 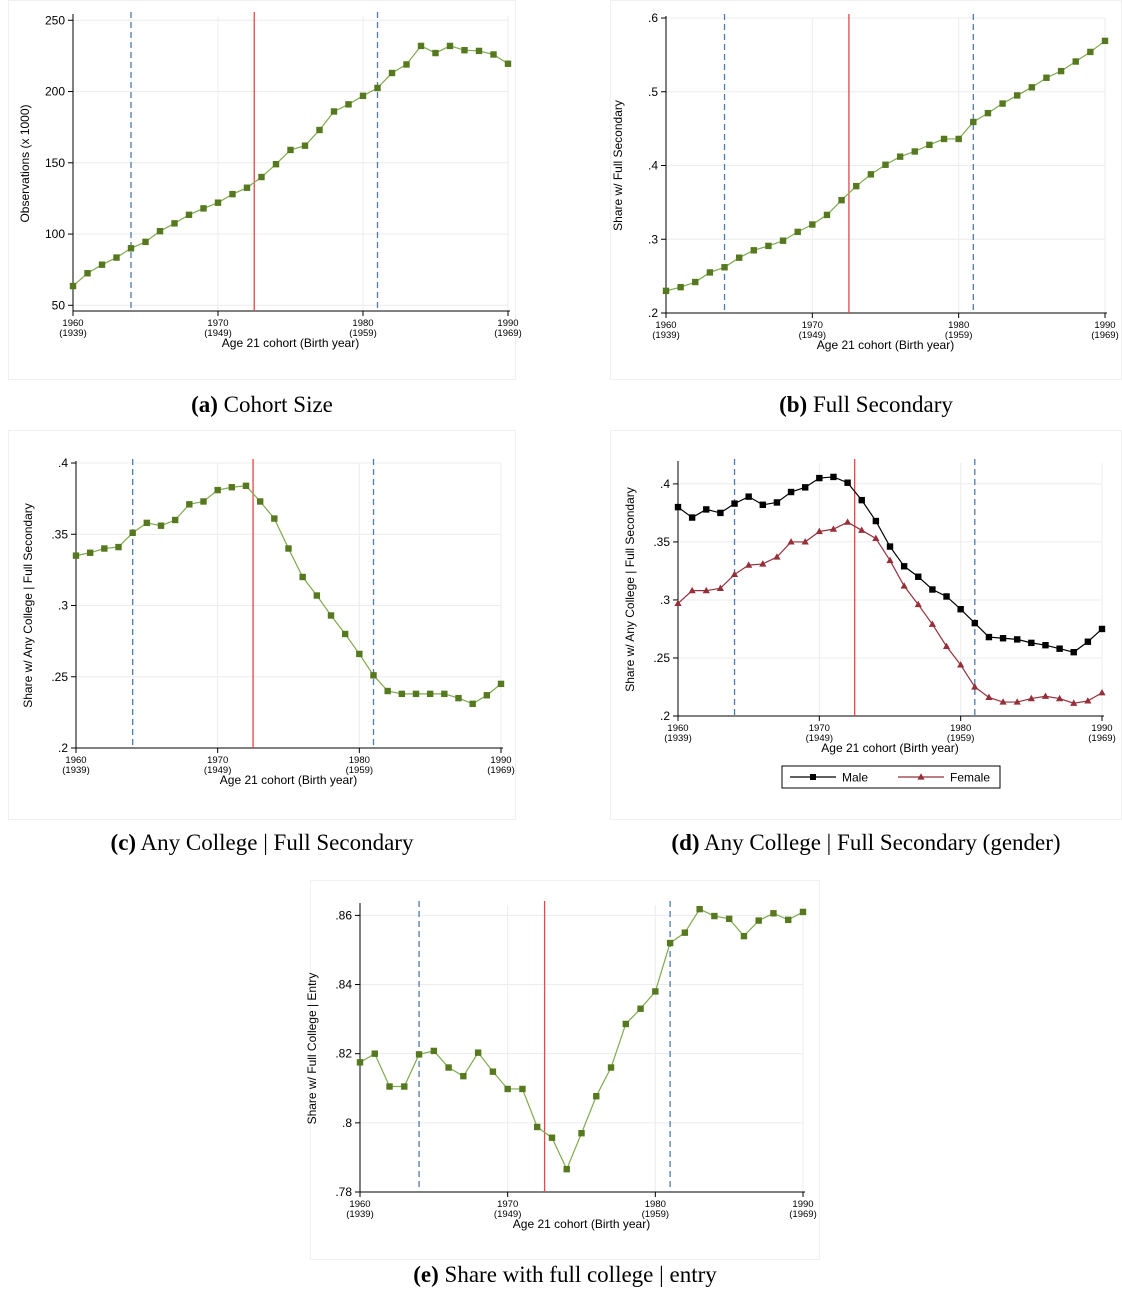 I want to click on caption-c-tag: (c), so click(x=123, y=842).